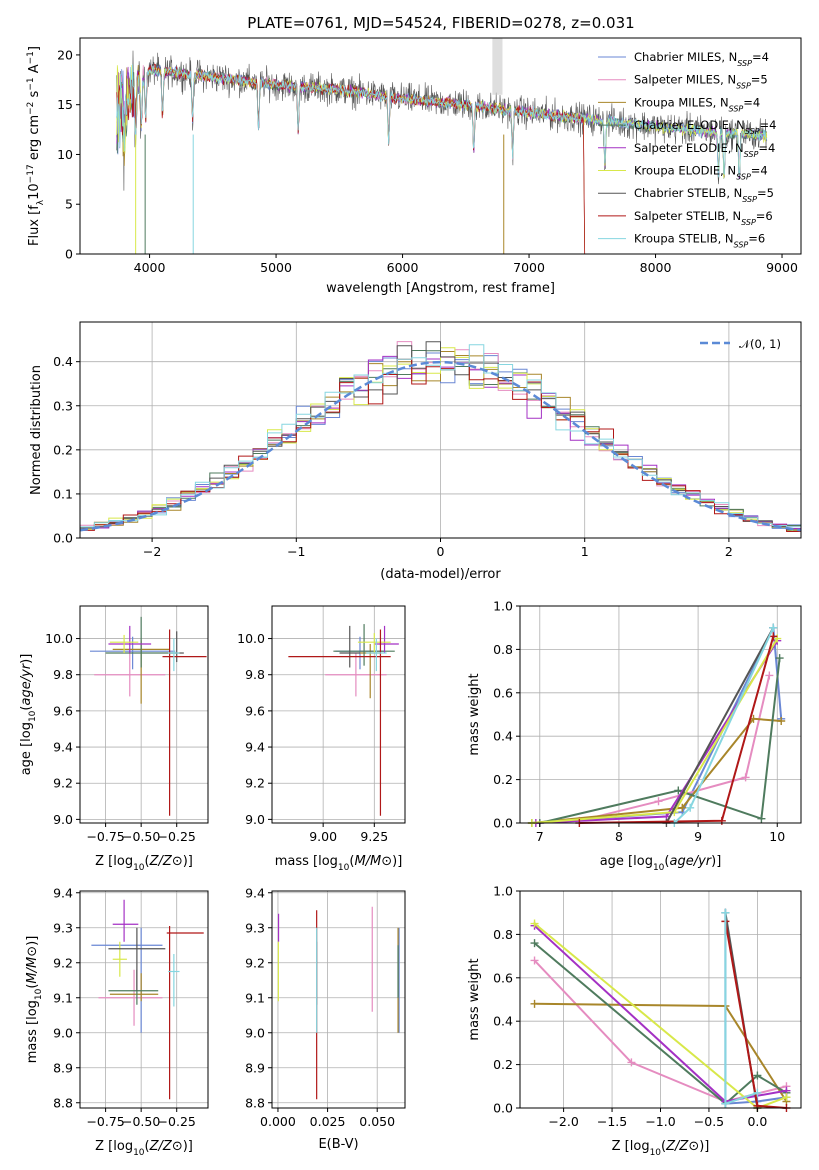 This screenshot has width=819, height=1170. I want to click on y-axis-label: Normed distribution, so click(36, 430).